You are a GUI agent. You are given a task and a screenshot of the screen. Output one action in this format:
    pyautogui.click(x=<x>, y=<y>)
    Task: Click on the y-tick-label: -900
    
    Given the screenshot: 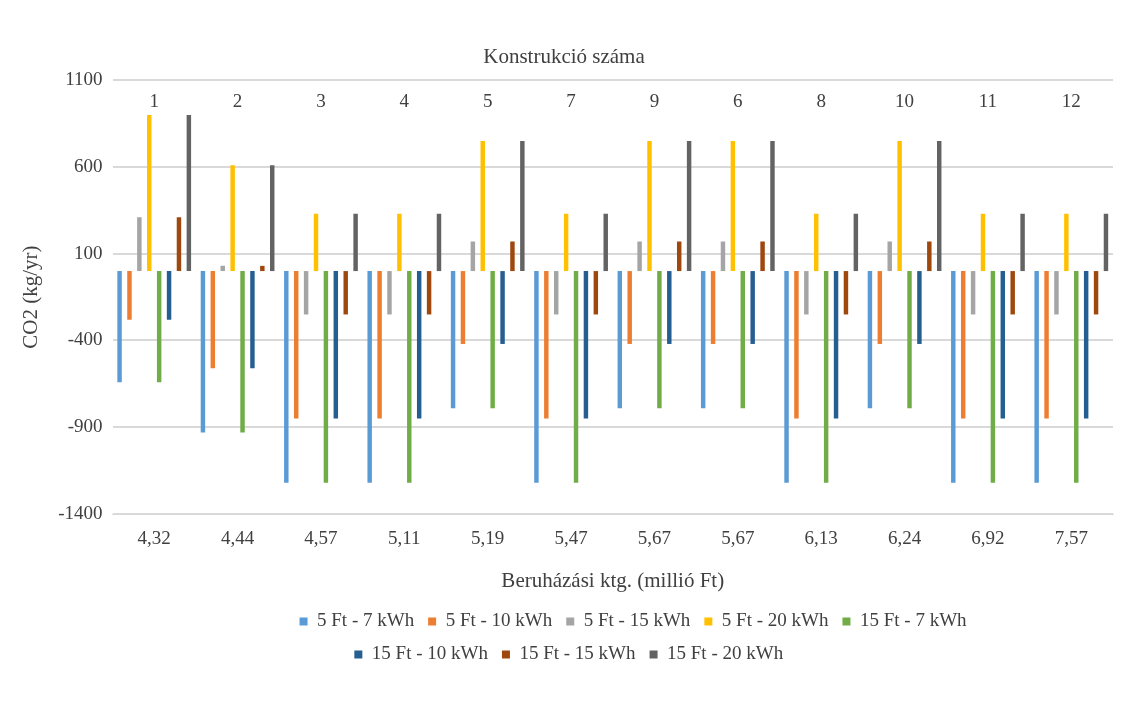 What is the action you would take?
    pyautogui.click(x=85, y=426)
    